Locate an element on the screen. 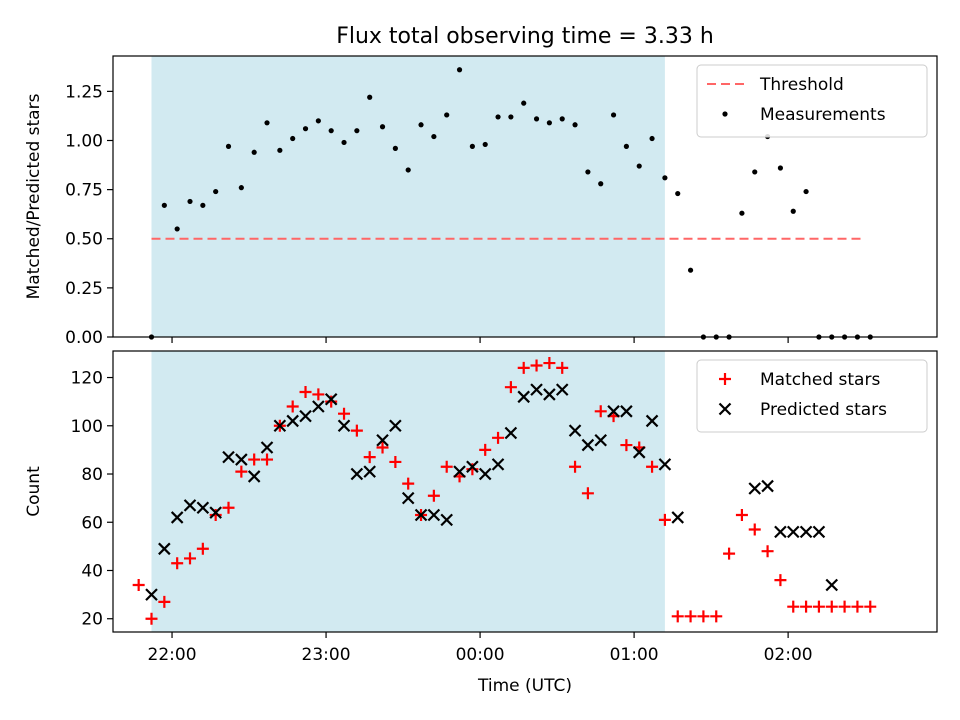 This screenshot has height=720, width=960. y-tick-label: 0.00 is located at coordinates (84, 338).